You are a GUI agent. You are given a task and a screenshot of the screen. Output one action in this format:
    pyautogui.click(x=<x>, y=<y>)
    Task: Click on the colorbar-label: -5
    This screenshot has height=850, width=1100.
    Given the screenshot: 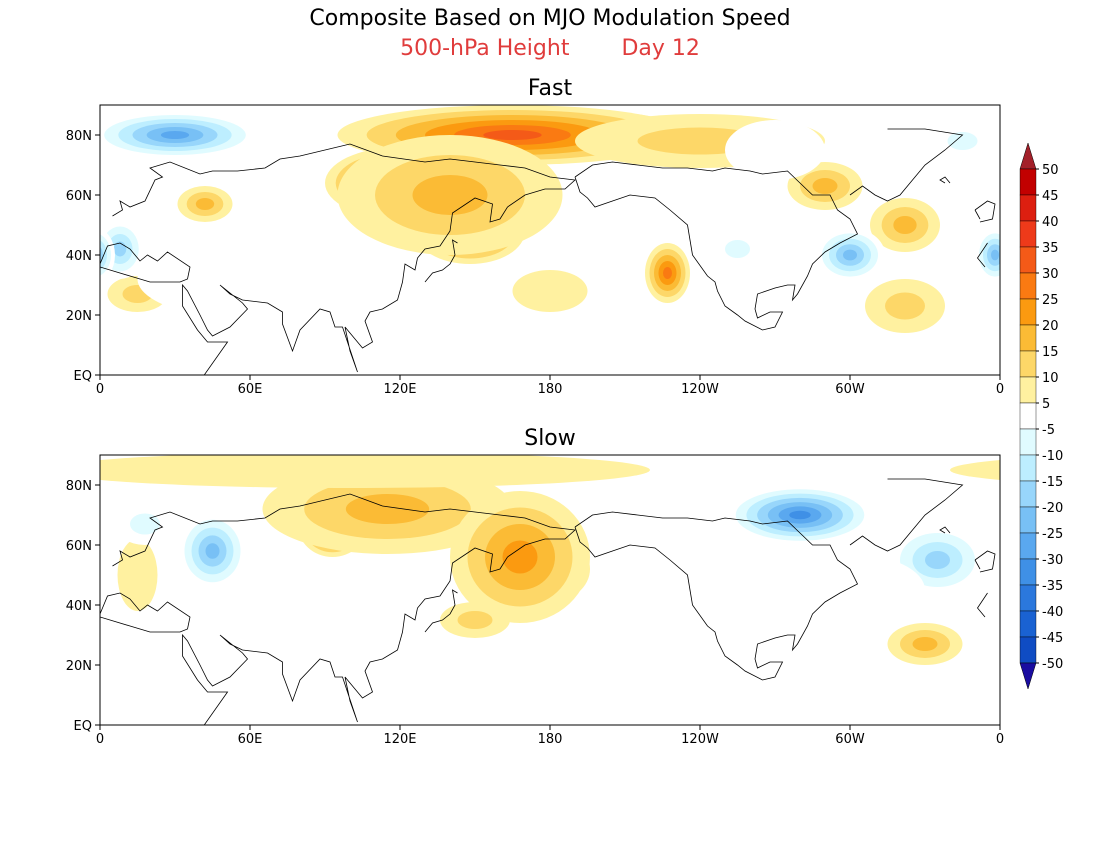 What is the action you would take?
    pyautogui.click(x=1048, y=430)
    